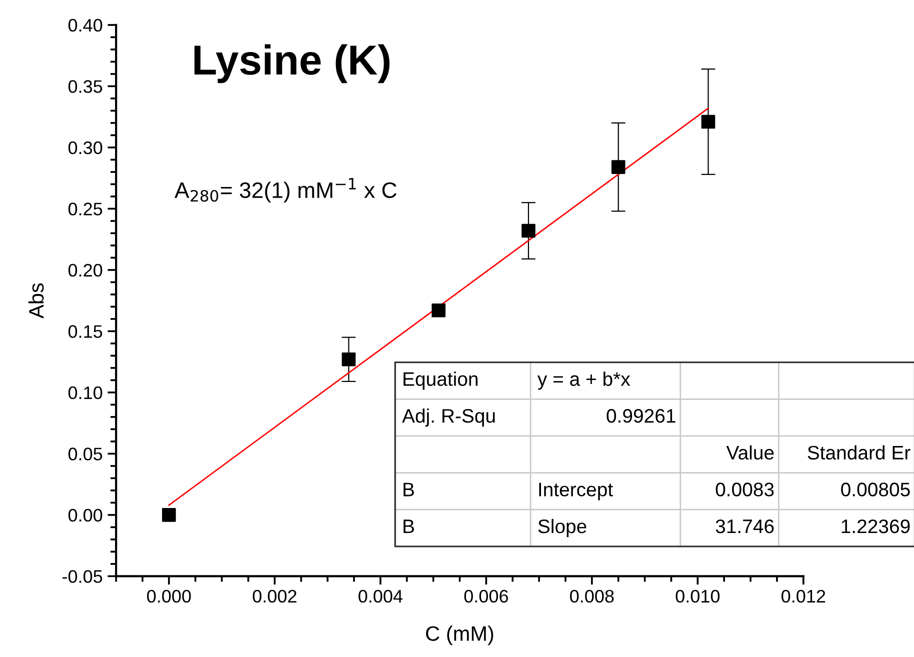 The height and width of the screenshot is (657, 914). I want to click on y-tick-label: 0.35, so click(85, 86).